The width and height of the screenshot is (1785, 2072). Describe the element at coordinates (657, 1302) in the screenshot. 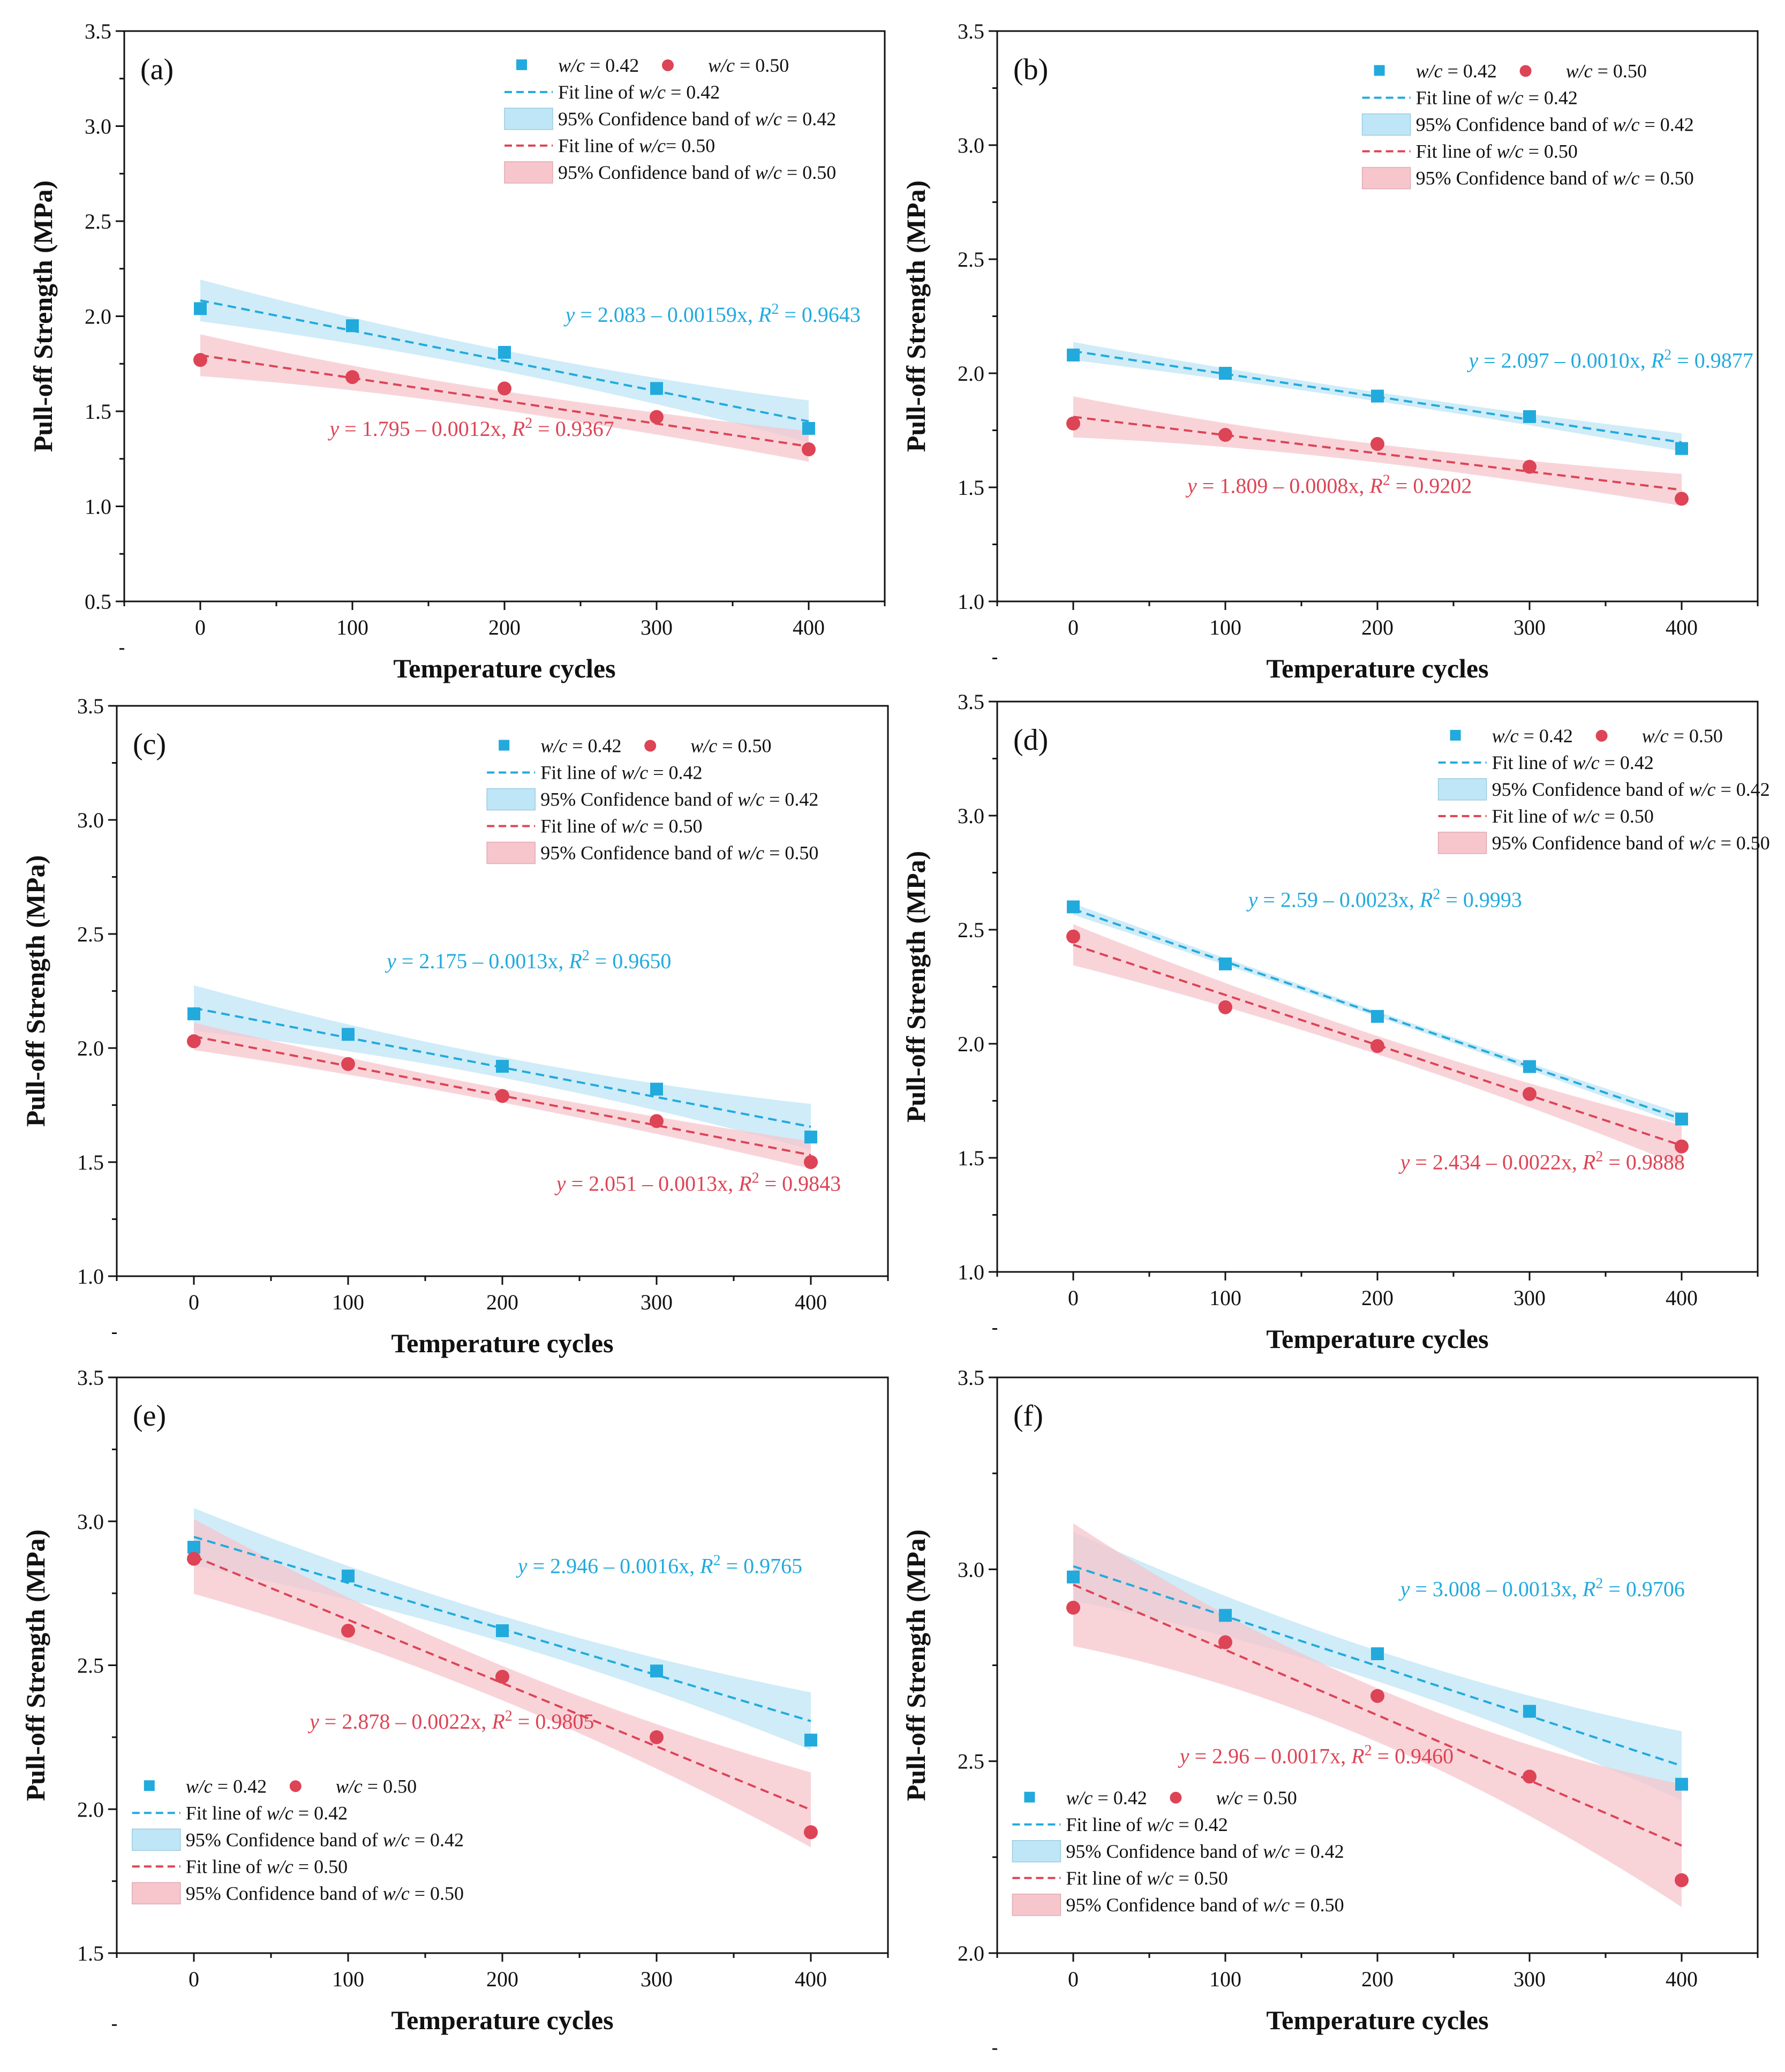

I see `x-tick-label: 300` at that location.